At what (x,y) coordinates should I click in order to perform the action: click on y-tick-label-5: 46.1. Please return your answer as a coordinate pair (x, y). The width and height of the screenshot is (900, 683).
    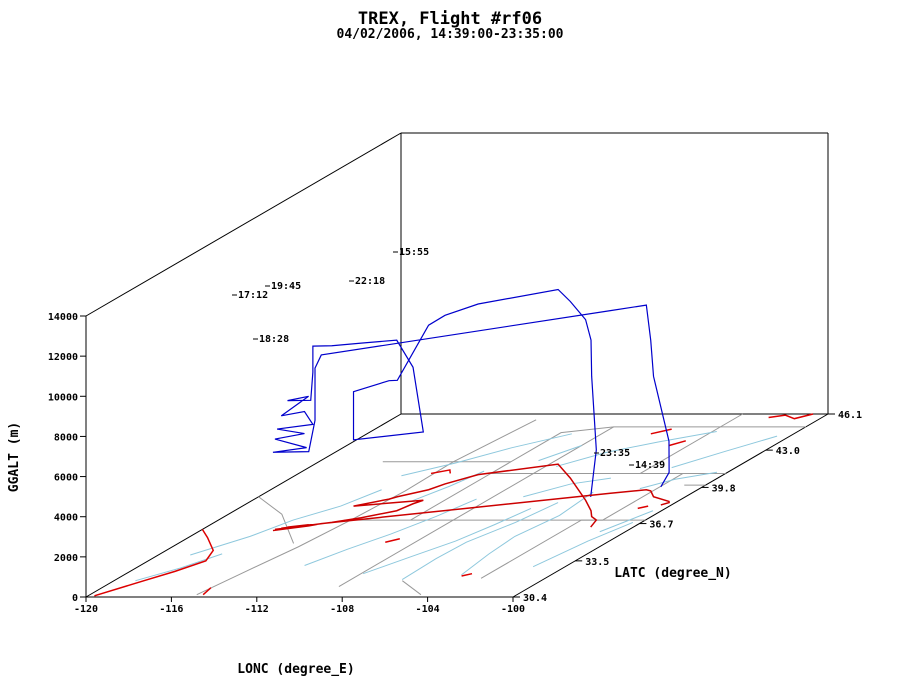
    Looking at the image, I should click on (850, 415).